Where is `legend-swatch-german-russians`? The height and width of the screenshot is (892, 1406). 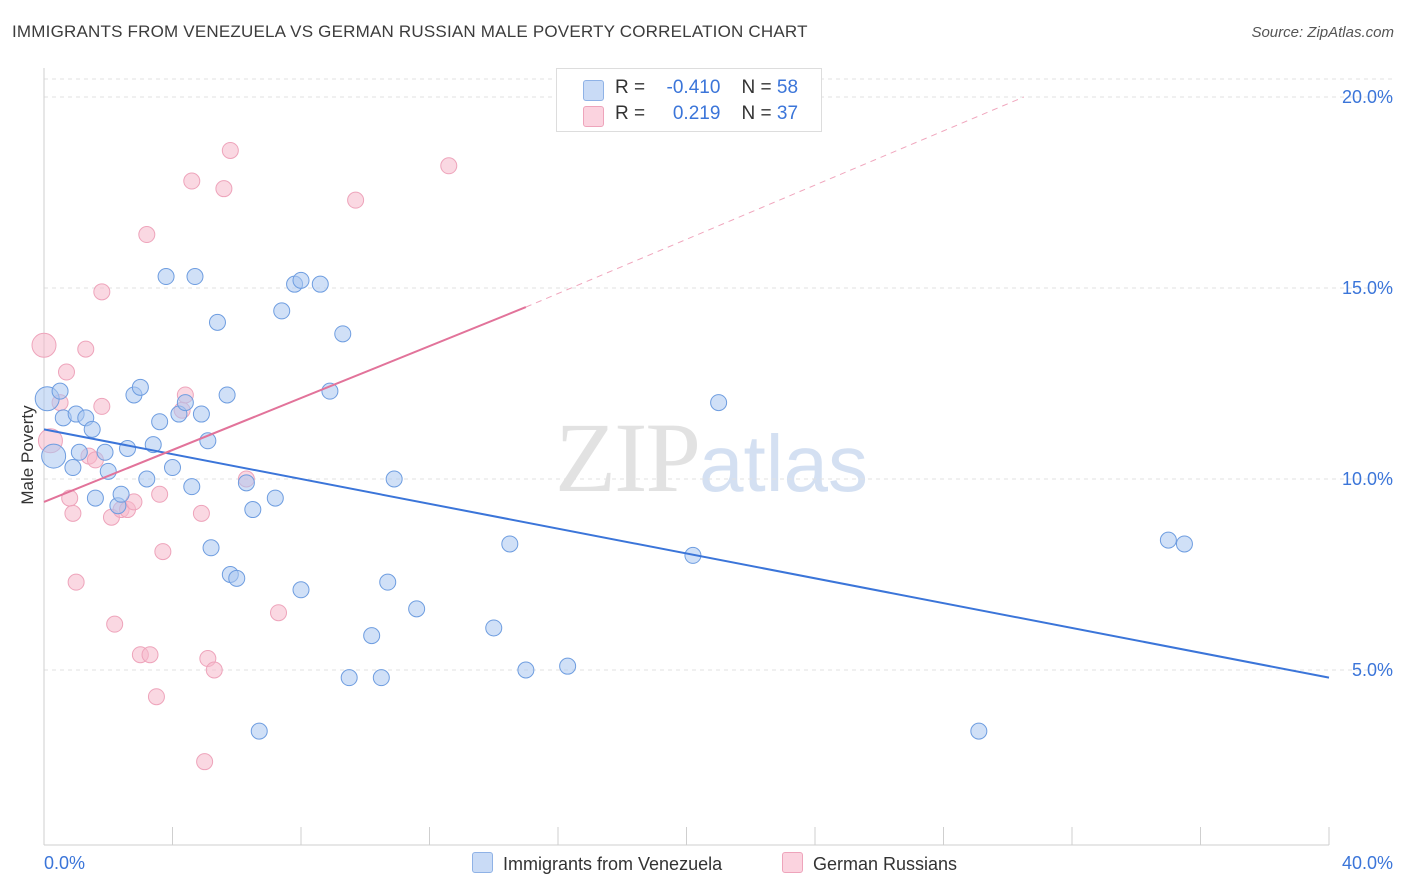
legend-swatch-german-russians is located at coordinates (593, 116).